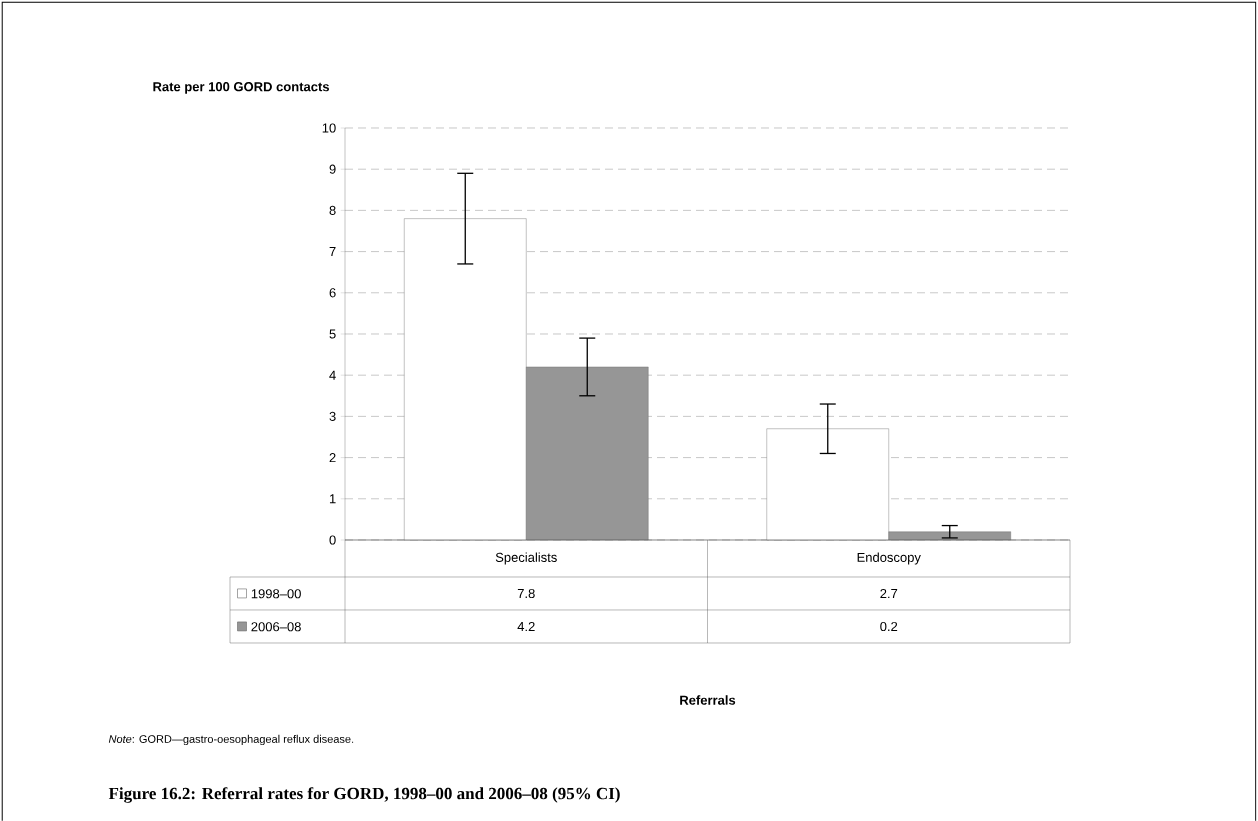 This screenshot has width=1258, height=821. I want to click on x-tick-label: Specialists, so click(526, 558).